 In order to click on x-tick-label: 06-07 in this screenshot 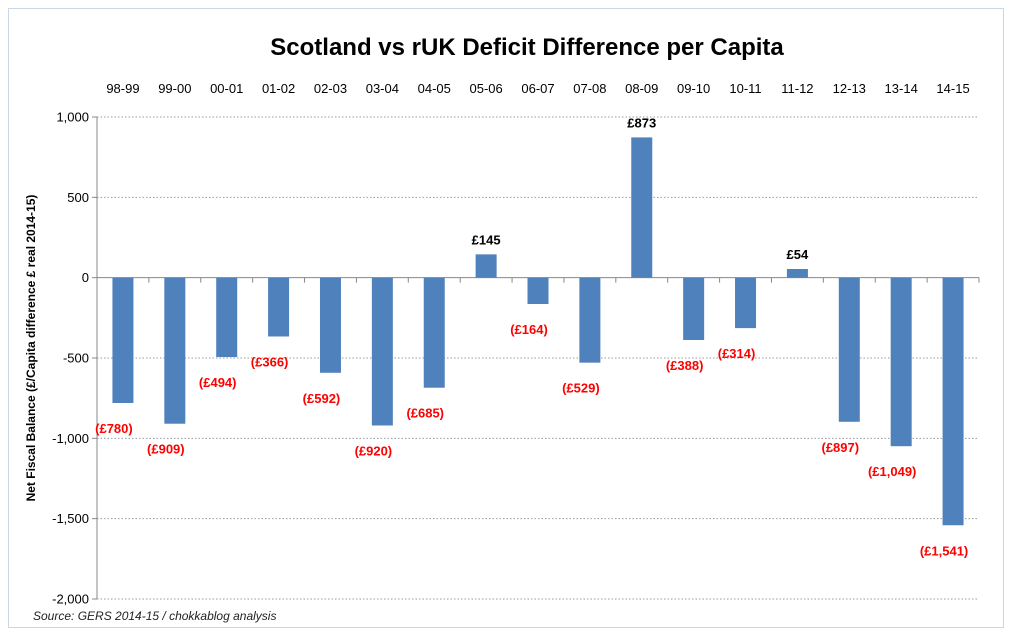, I will do `click(537, 88)`.